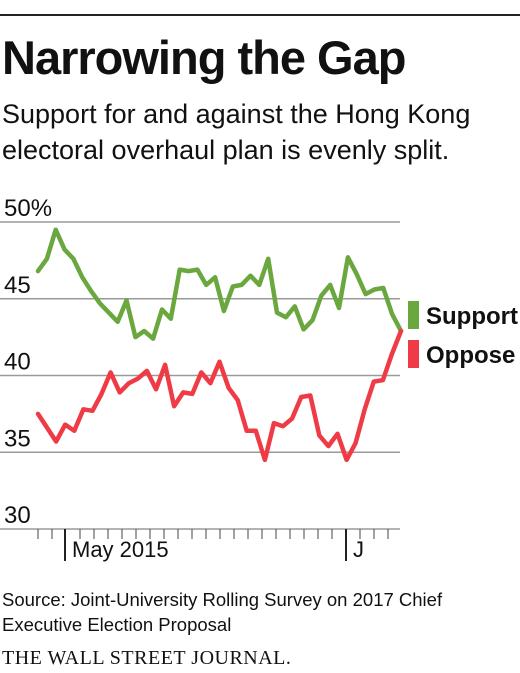  I want to click on legend-label-oppose: Oppose, so click(470, 355).